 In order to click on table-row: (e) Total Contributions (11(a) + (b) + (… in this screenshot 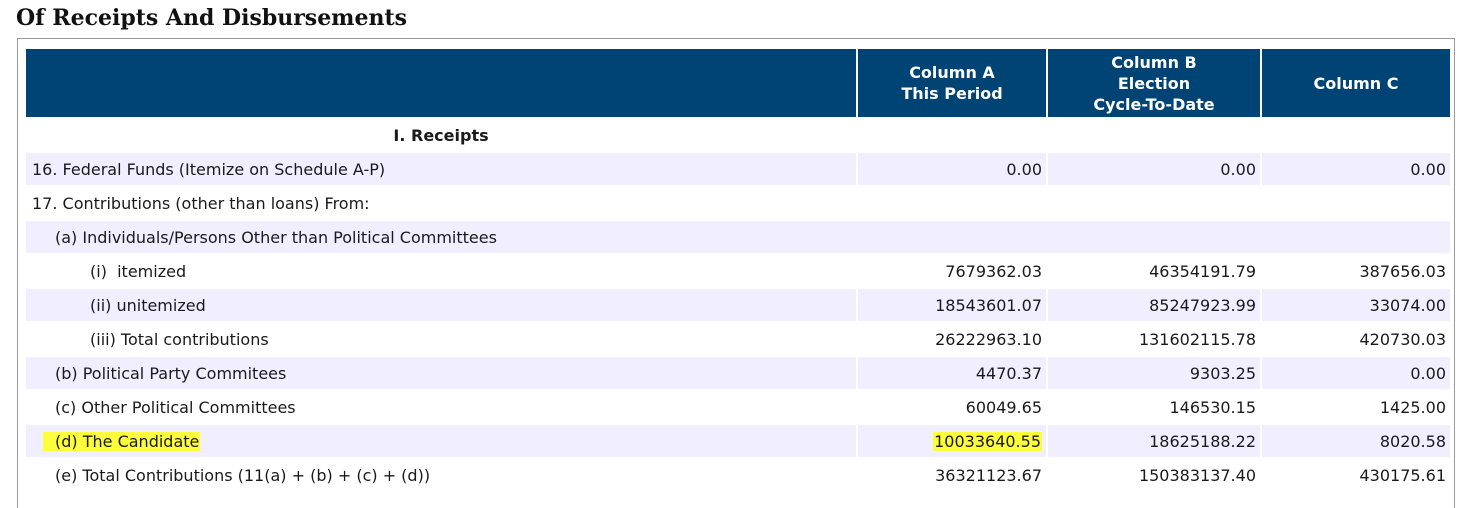, I will do `click(738, 475)`.